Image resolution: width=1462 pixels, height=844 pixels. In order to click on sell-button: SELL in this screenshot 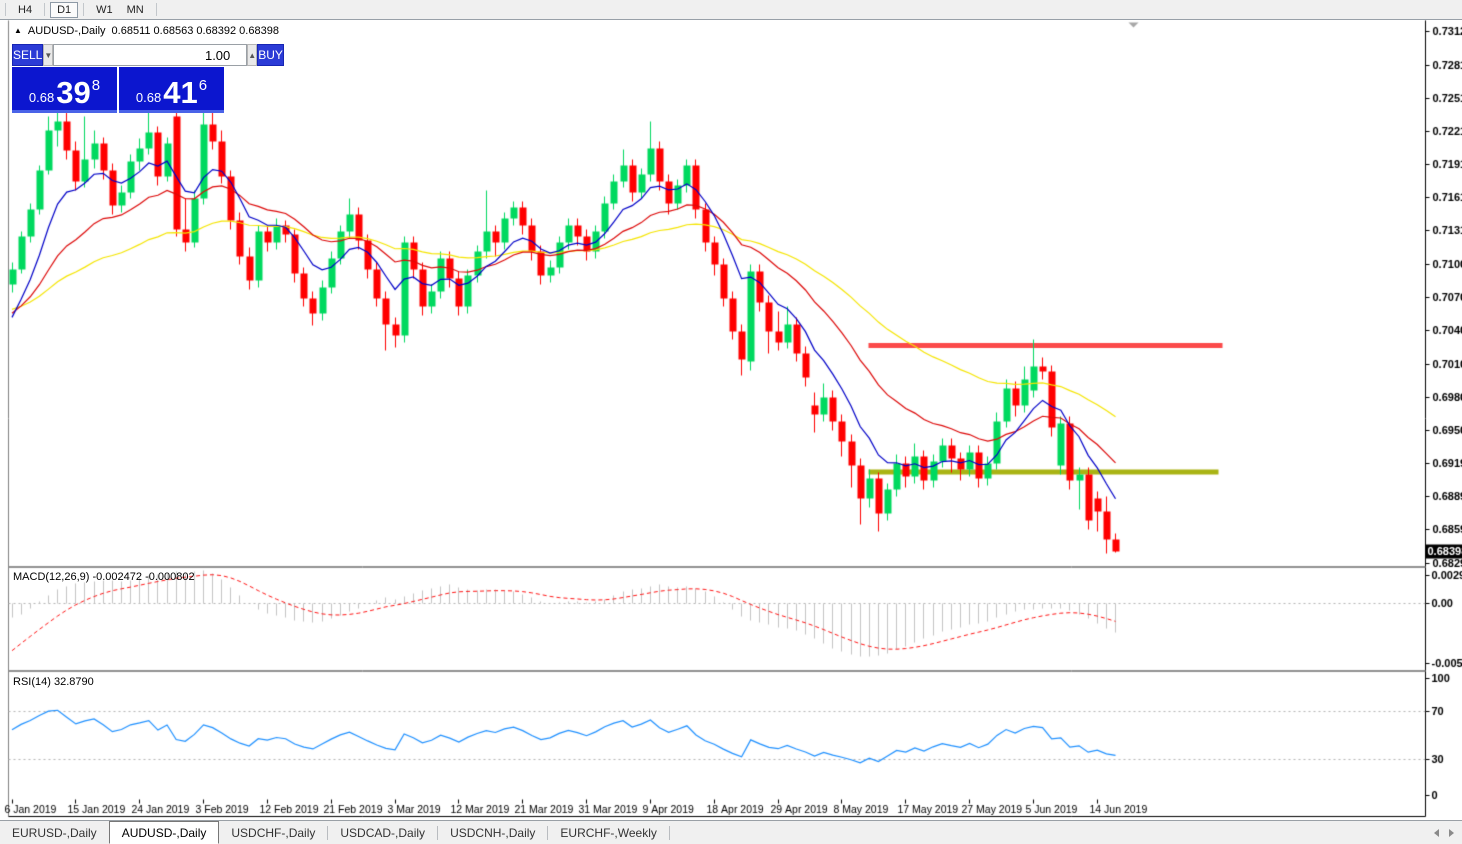, I will do `click(28, 55)`.